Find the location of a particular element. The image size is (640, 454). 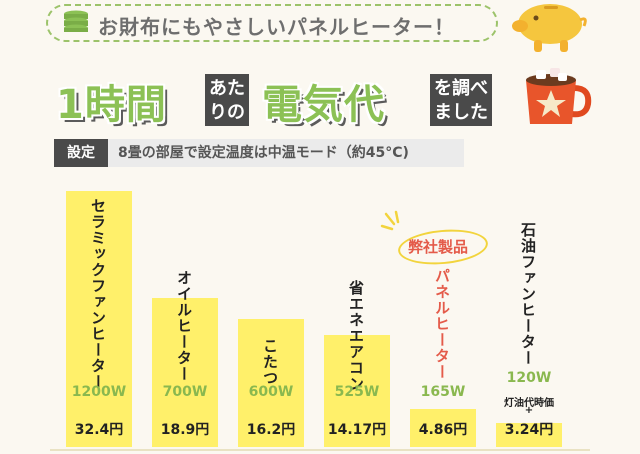

setting-text: 8畳の部屋で設定温度は中温モード（約45°C) is located at coordinates (263, 153).